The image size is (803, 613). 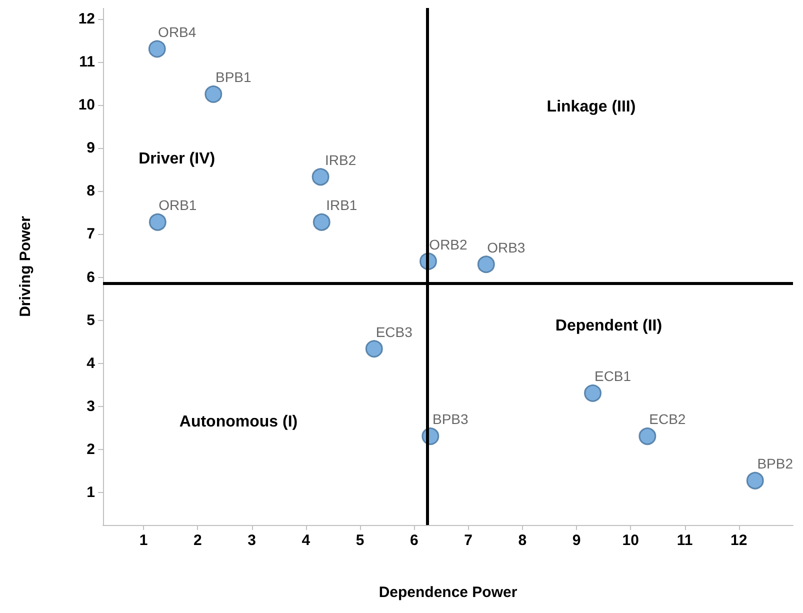 I want to click on y-tick-label: 8, so click(x=90, y=191).